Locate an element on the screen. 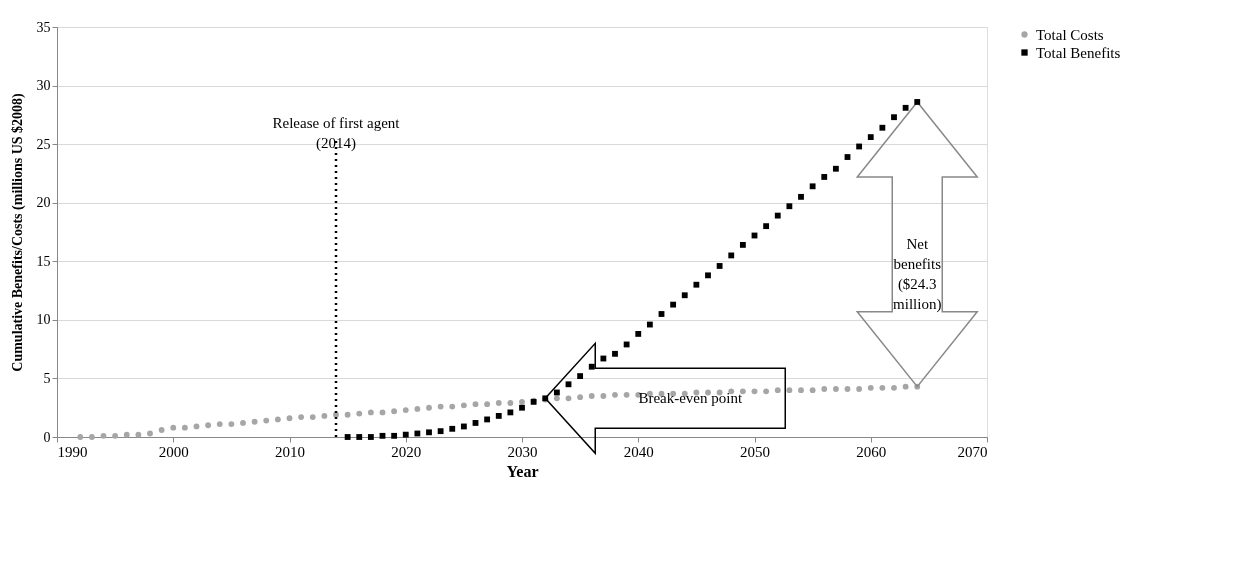 This screenshot has height=573, width=1239. x-tick-label: 1990 is located at coordinates (72, 451).